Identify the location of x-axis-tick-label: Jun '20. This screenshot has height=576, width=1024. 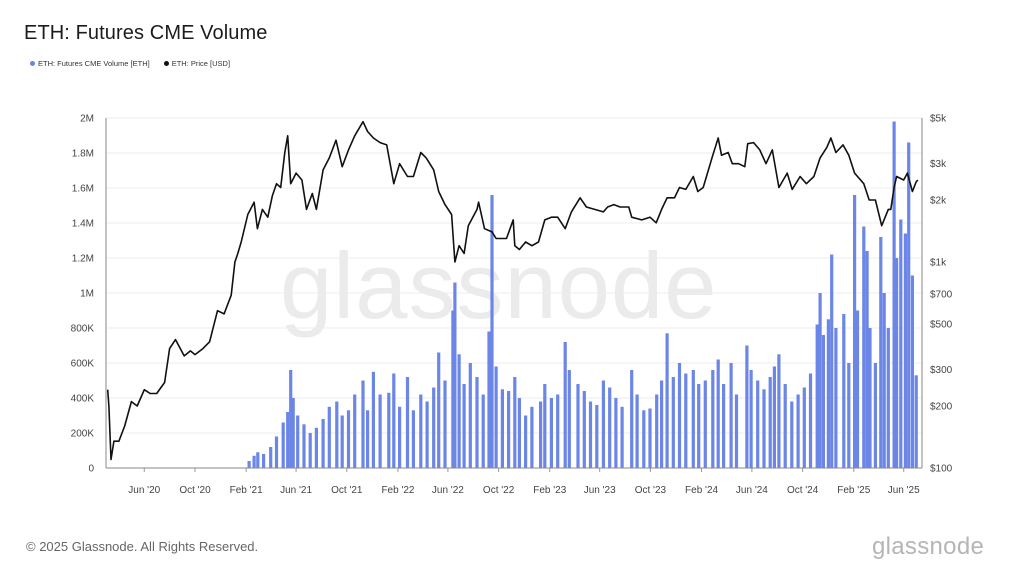
(144, 490).